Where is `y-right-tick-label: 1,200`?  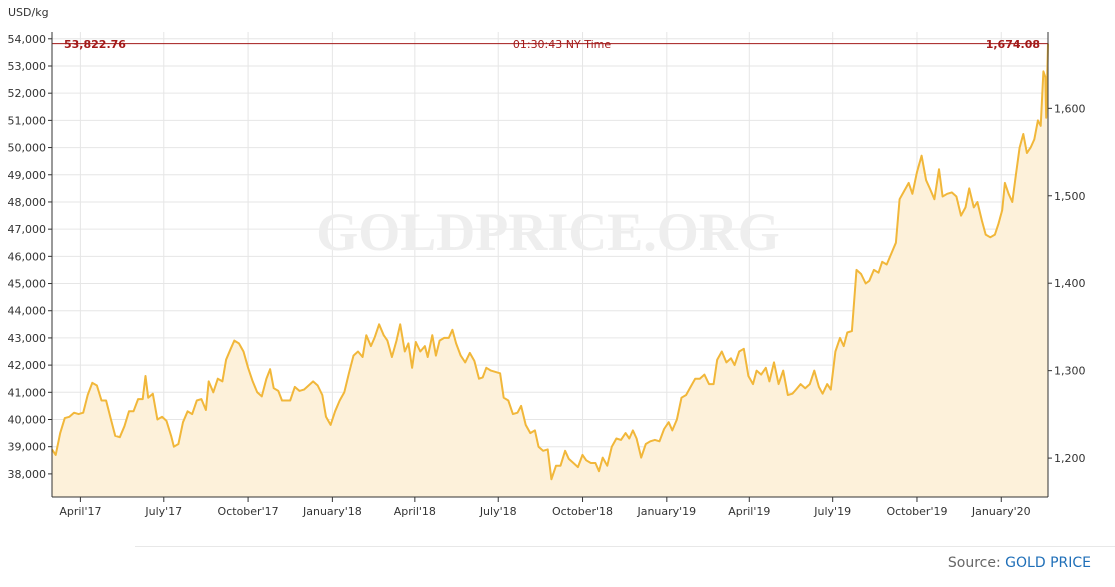 y-right-tick-label: 1,200 is located at coordinates (1070, 458).